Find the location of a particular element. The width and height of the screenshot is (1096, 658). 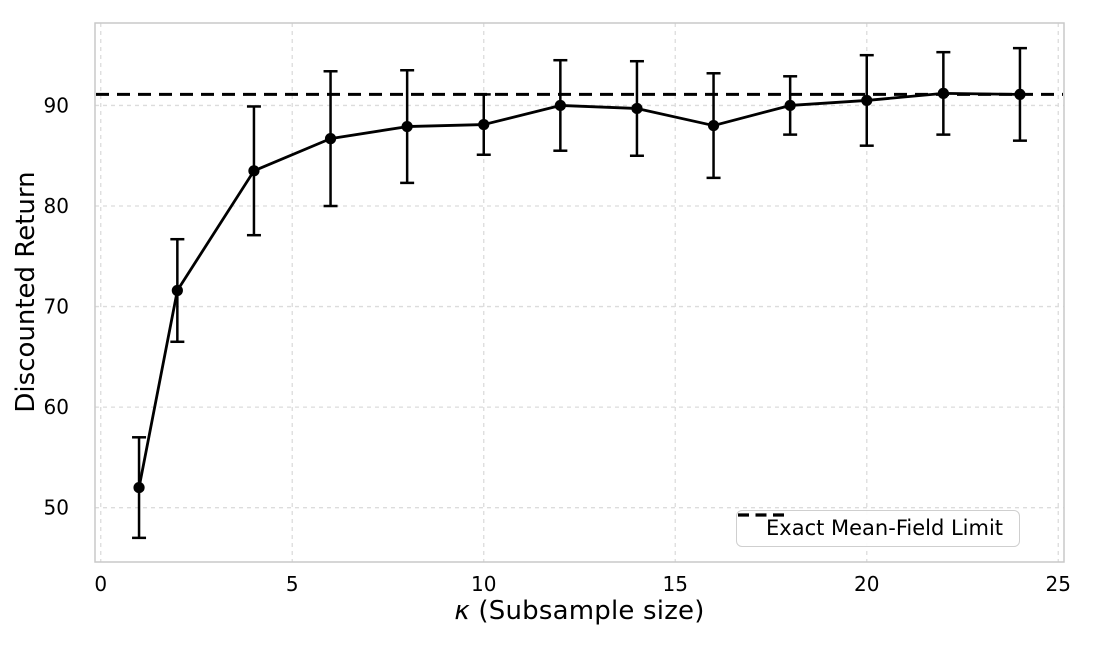

x-tick-label: 25 is located at coordinates (1058, 584).